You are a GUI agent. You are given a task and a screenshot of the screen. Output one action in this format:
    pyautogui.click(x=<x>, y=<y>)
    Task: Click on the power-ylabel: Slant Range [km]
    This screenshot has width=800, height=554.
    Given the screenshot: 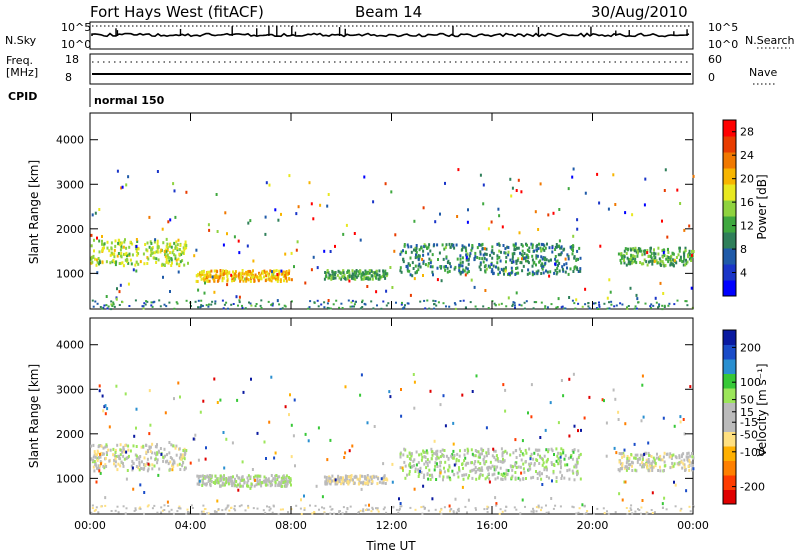 What is the action you would take?
    pyautogui.click(x=34, y=212)
    